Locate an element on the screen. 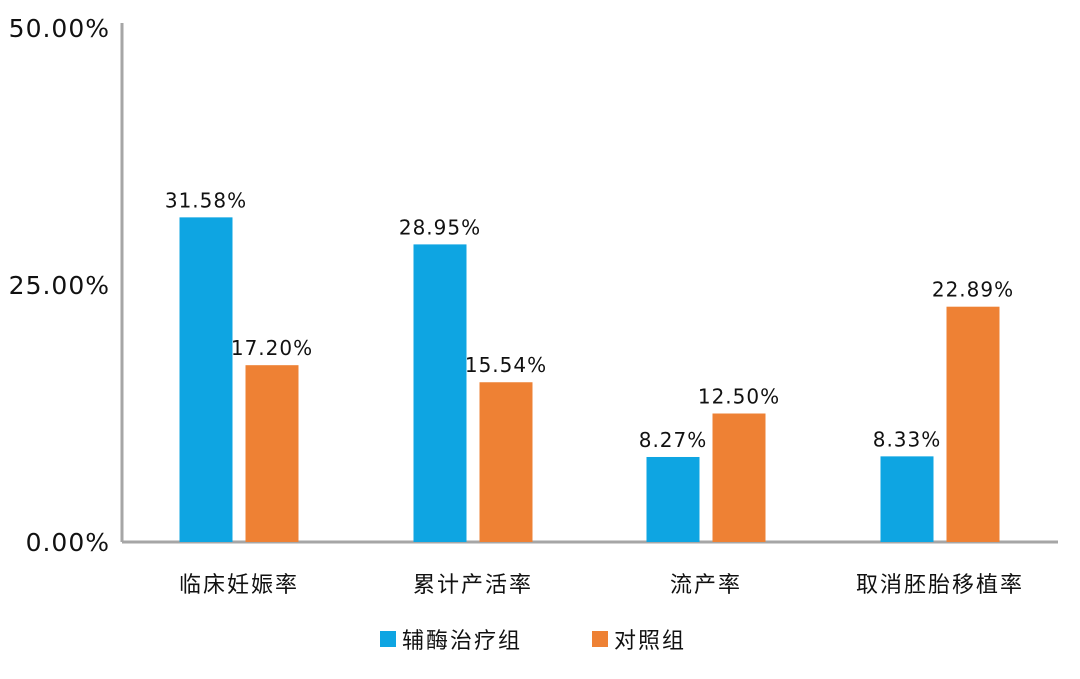 The width and height of the screenshot is (1080, 679). data-label: 12.50% is located at coordinates (739, 397).